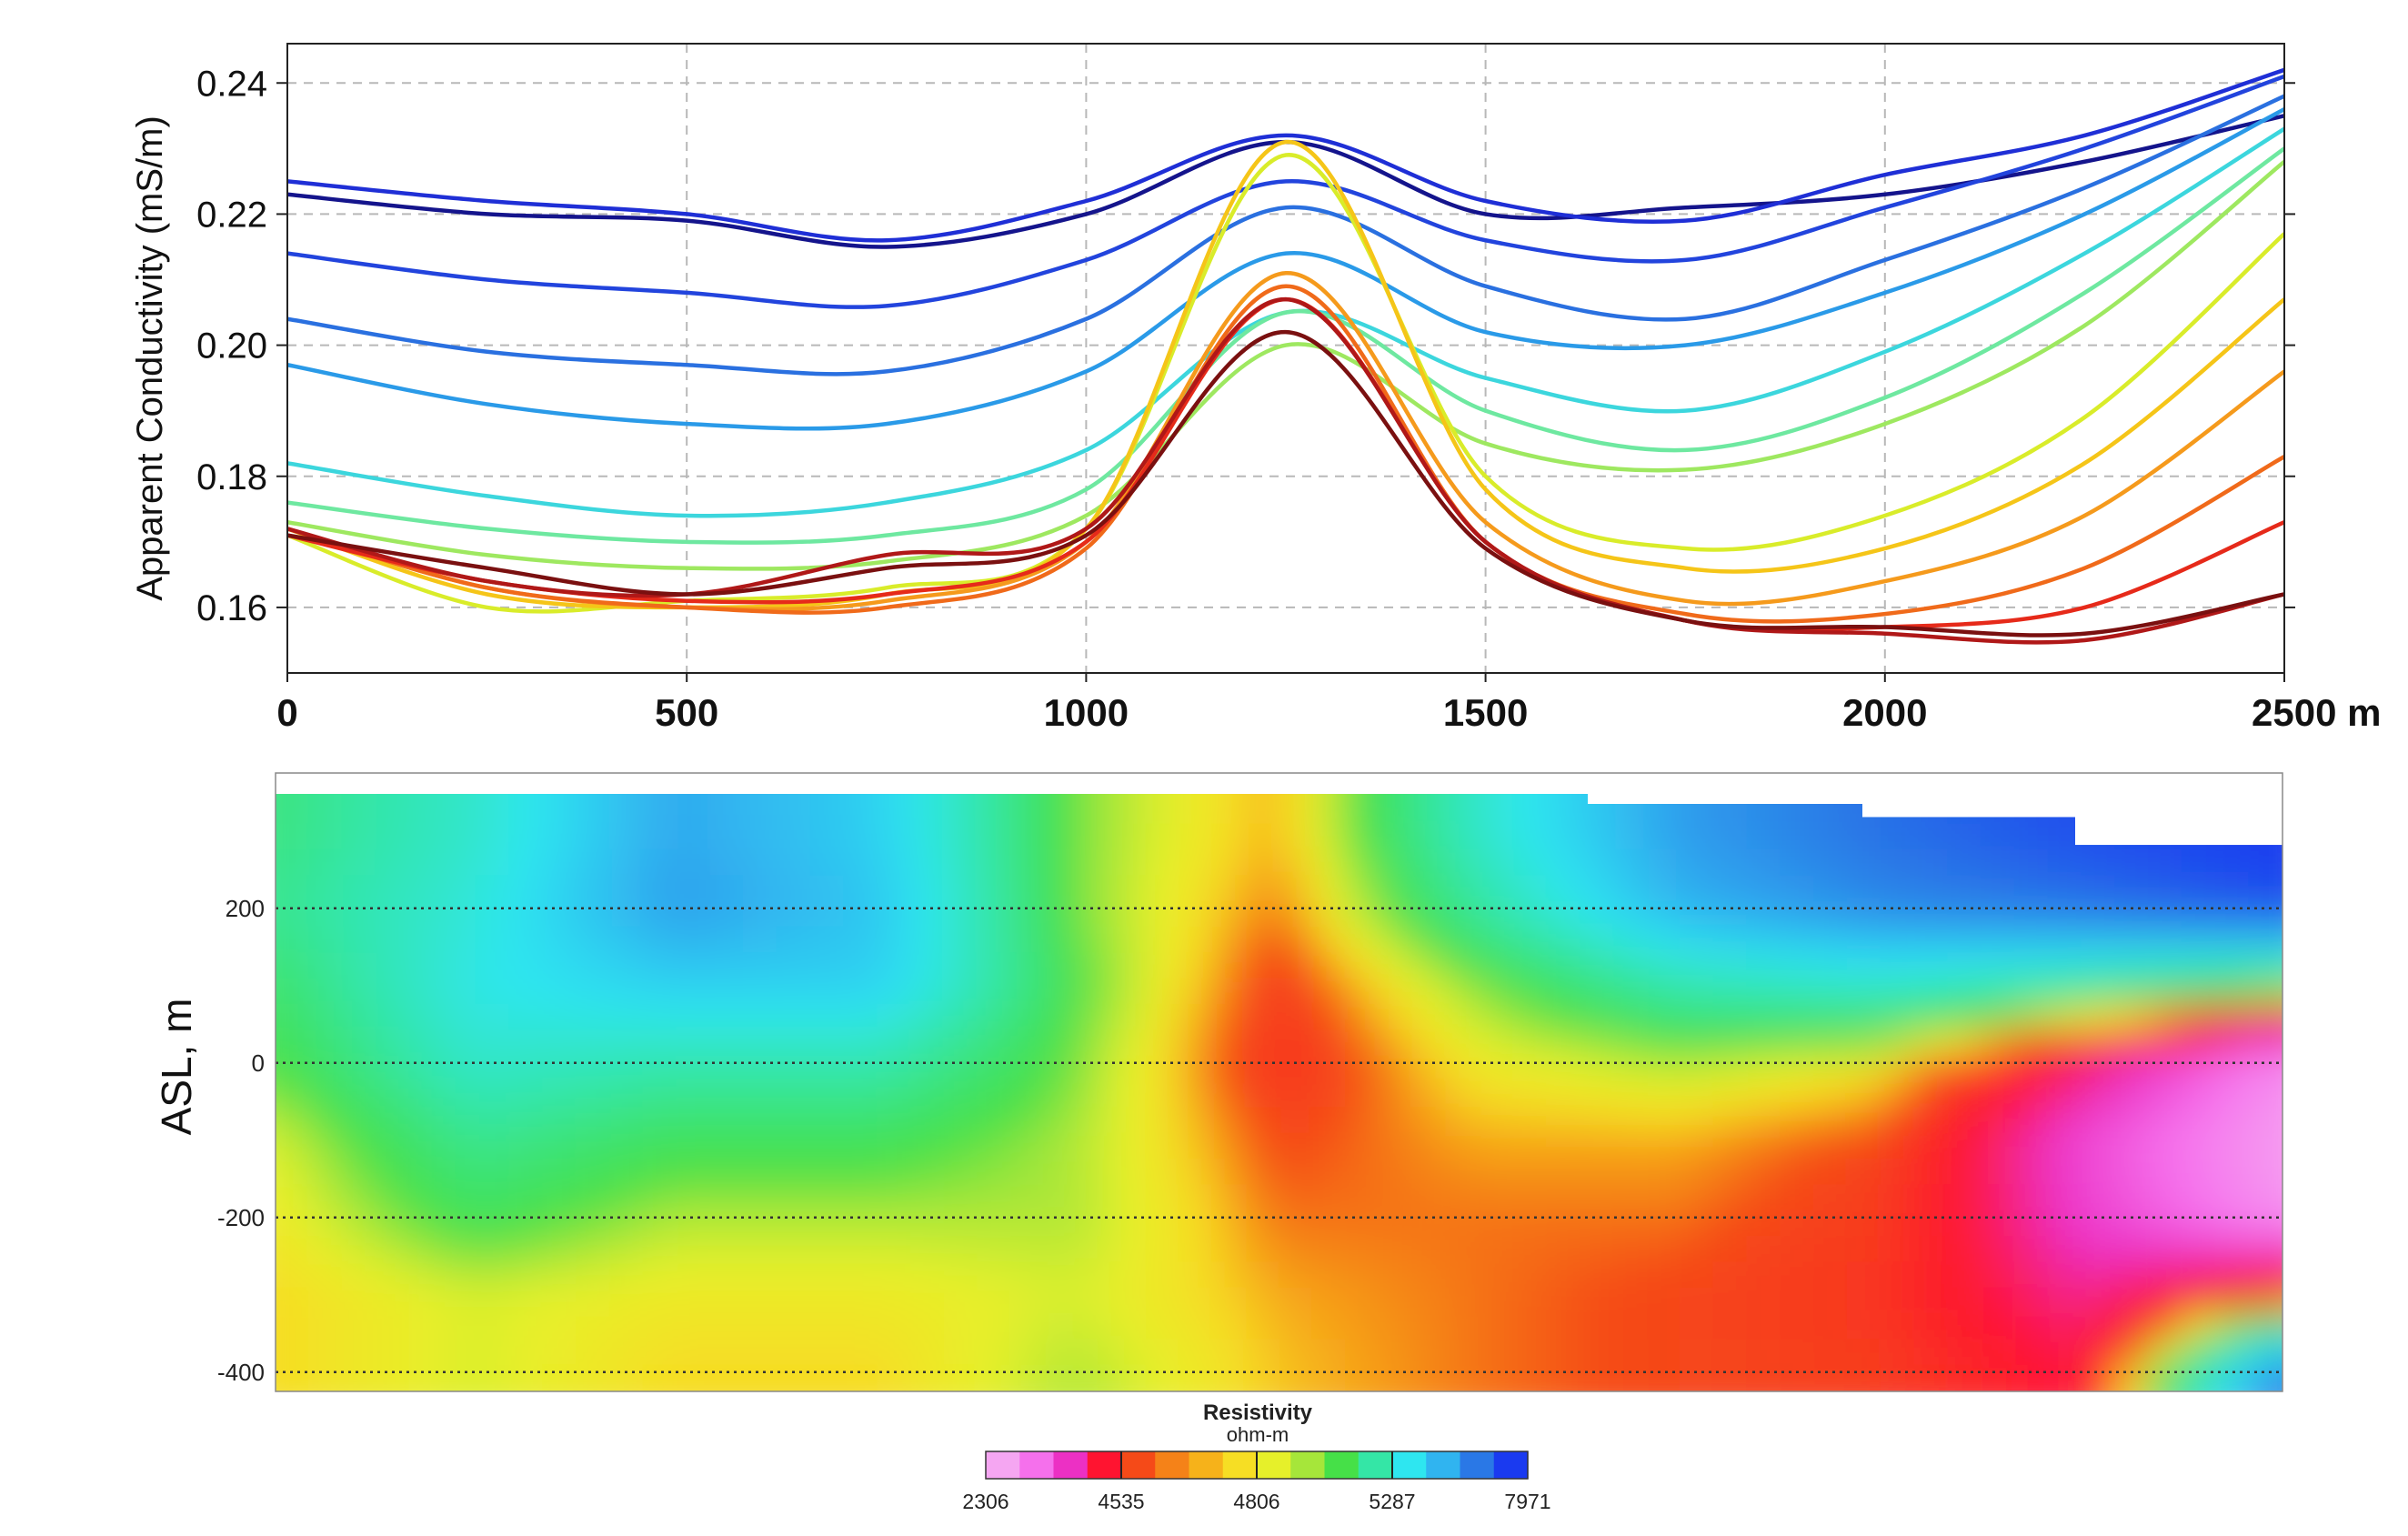 This screenshot has width=2408, height=1536. Describe the element at coordinates (2179, 819) in the screenshot. I see `topography-notch` at that location.